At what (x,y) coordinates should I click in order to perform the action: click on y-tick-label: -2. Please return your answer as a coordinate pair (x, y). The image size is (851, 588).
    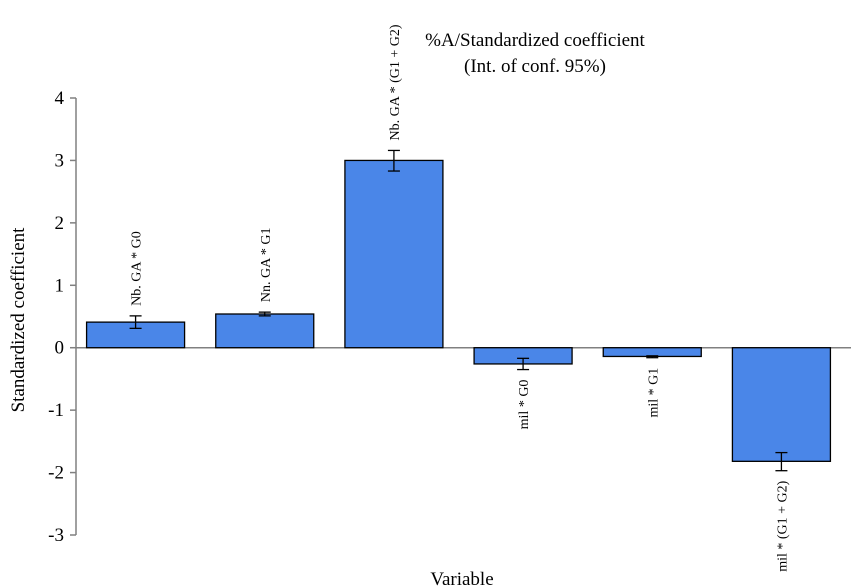
    Looking at the image, I should click on (56, 473).